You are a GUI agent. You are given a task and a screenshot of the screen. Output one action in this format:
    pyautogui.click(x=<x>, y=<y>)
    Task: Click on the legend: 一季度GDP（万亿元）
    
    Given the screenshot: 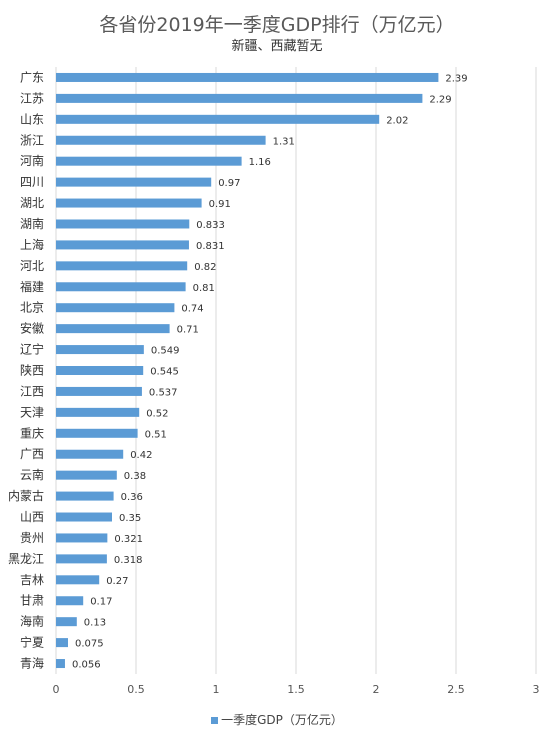 What is the action you would take?
    pyautogui.click(x=277, y=719)
    